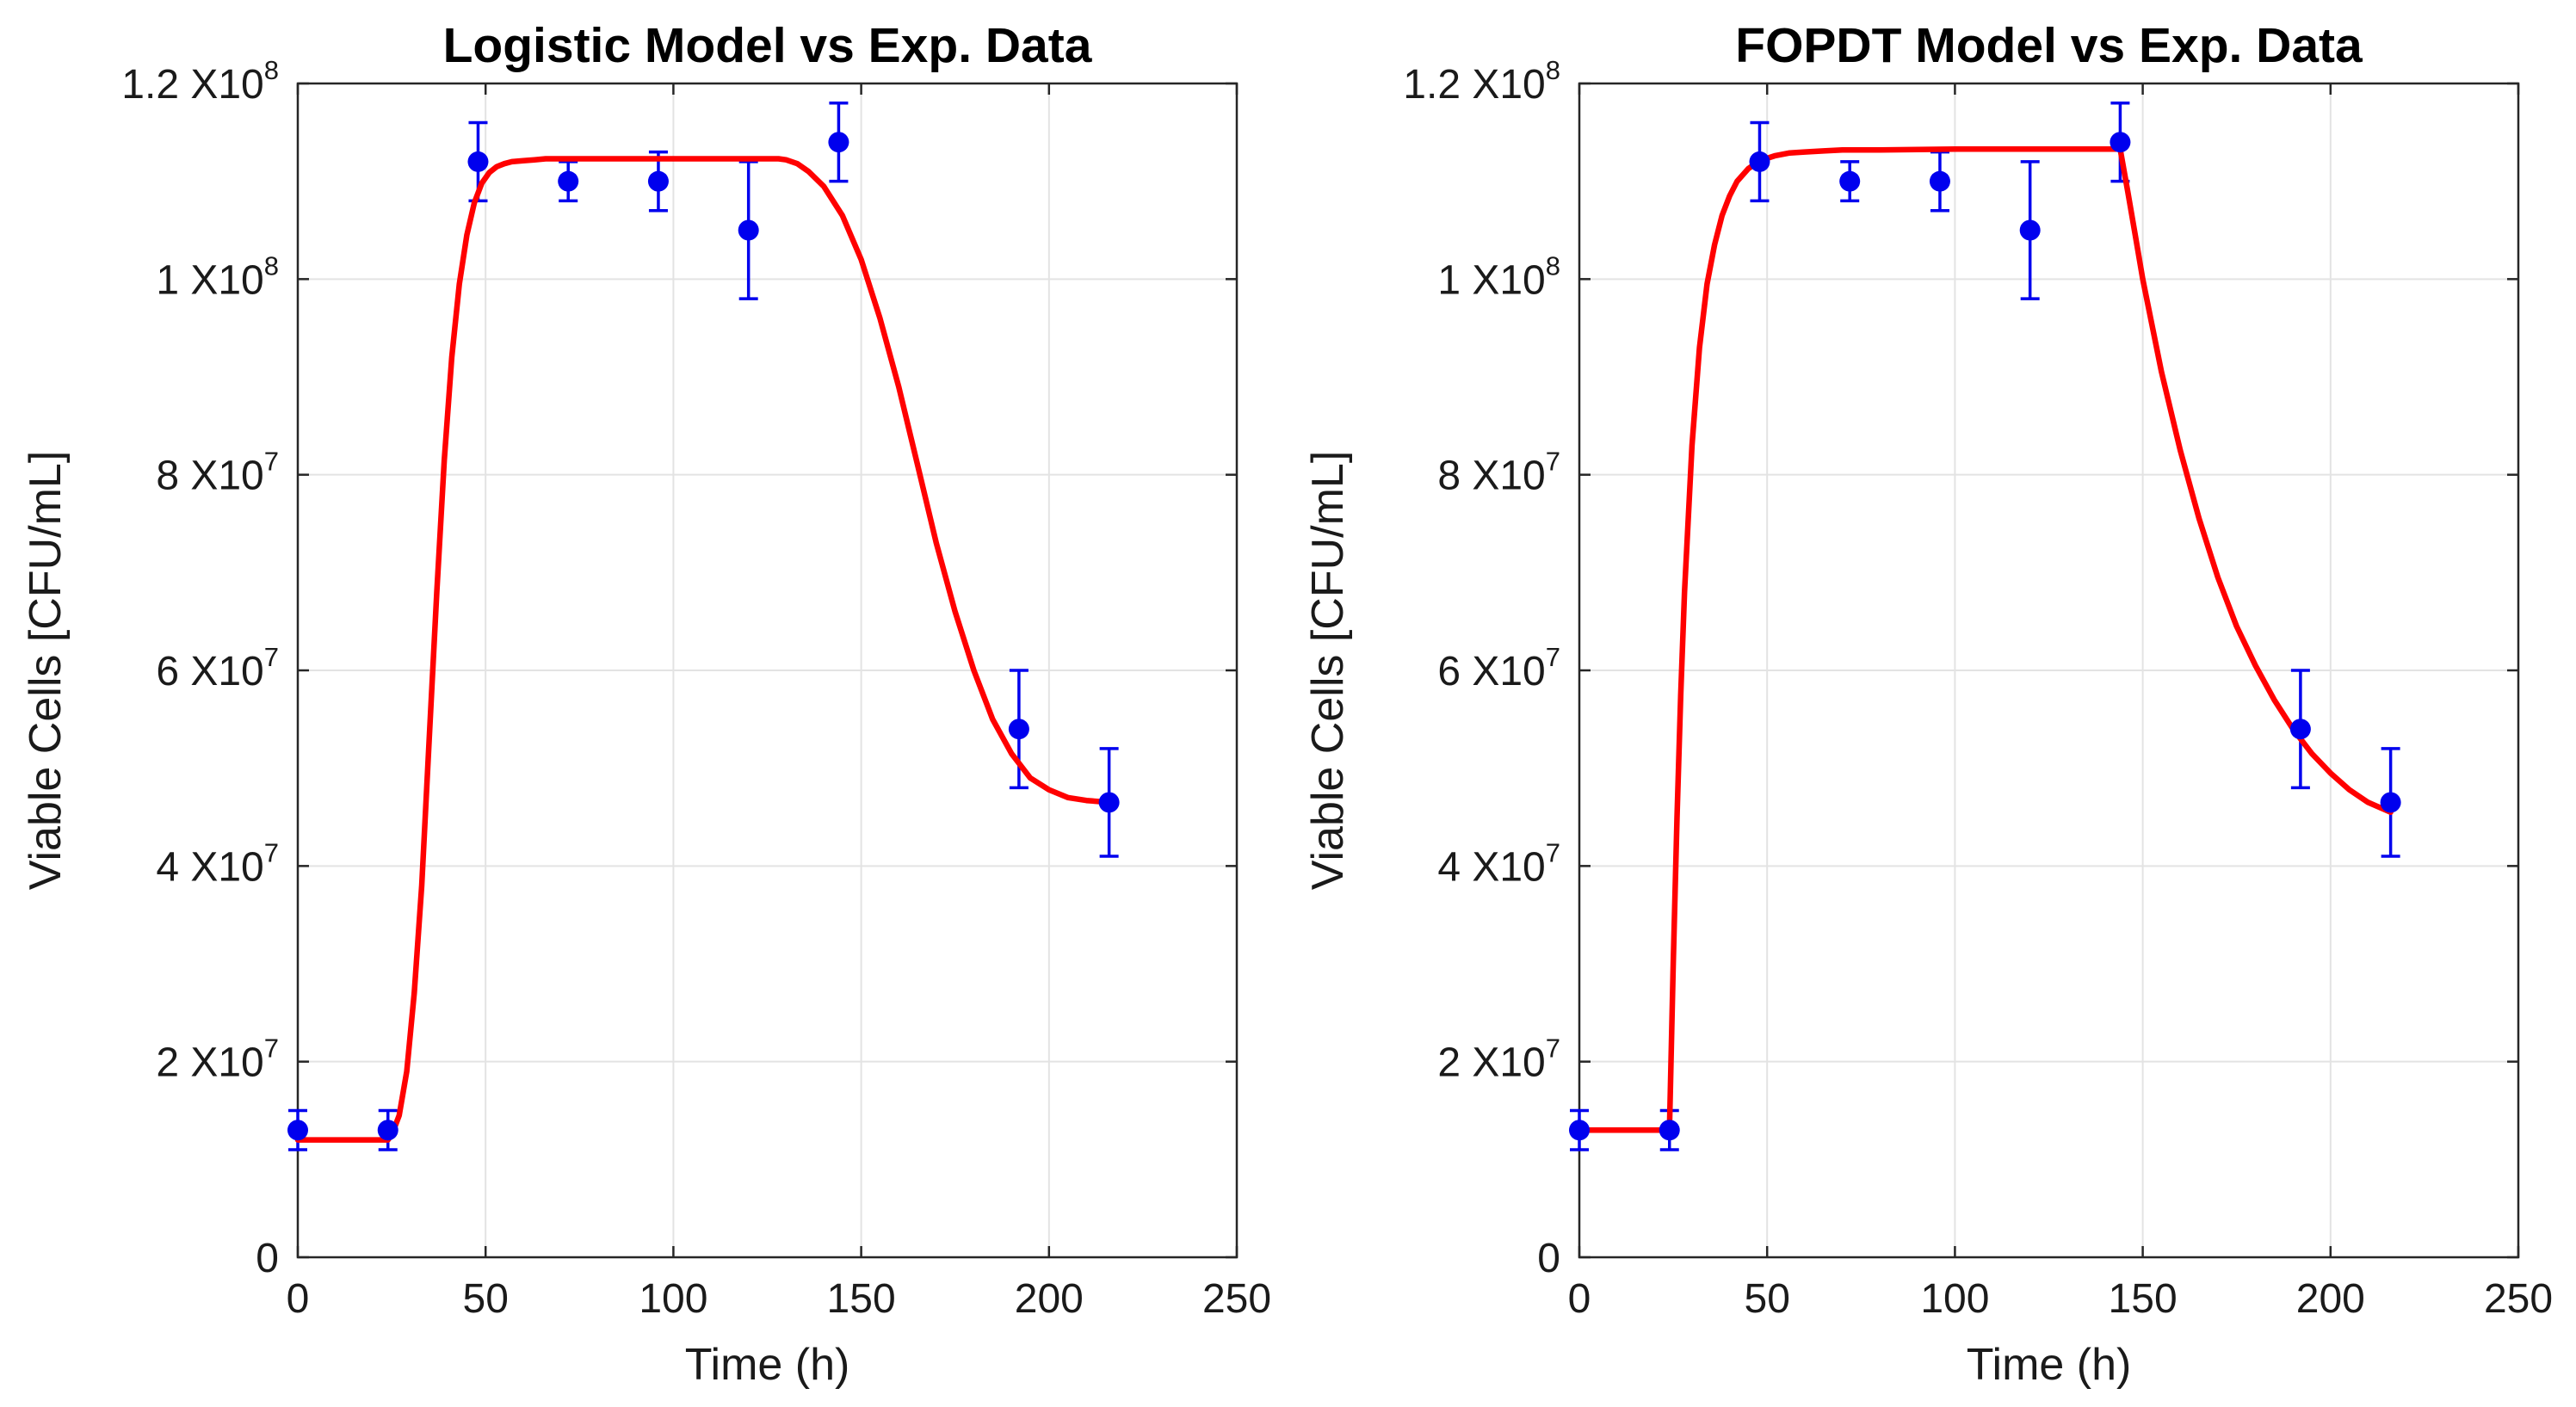  Describe the element at coordinates (768, 45) in the screenshot. I see `chart-title: Logistic Model vs Exp. Data` at that location.